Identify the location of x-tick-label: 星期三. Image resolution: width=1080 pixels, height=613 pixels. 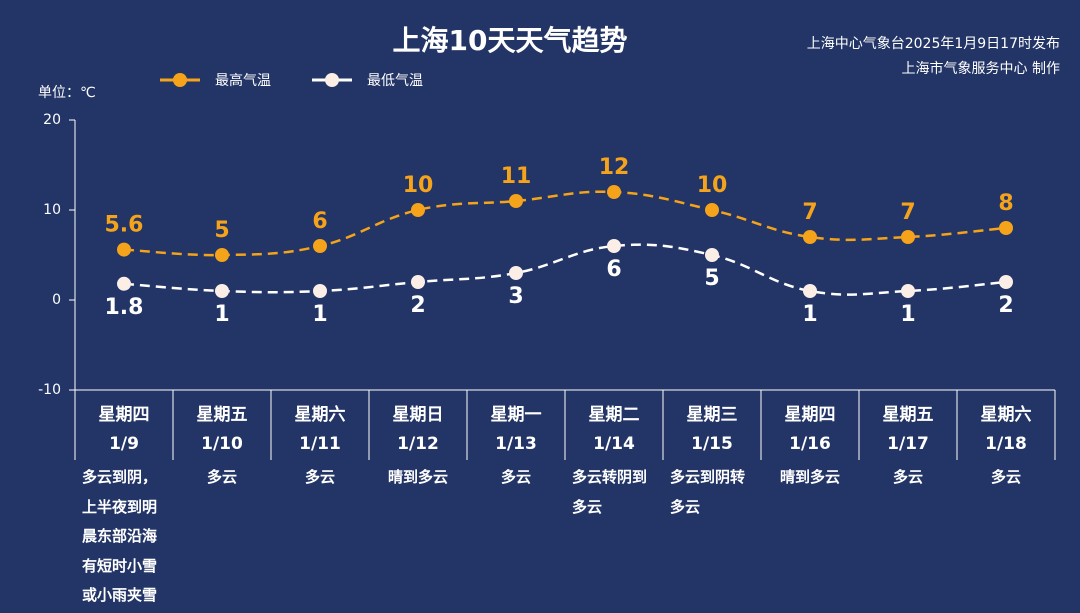
(712, 415).